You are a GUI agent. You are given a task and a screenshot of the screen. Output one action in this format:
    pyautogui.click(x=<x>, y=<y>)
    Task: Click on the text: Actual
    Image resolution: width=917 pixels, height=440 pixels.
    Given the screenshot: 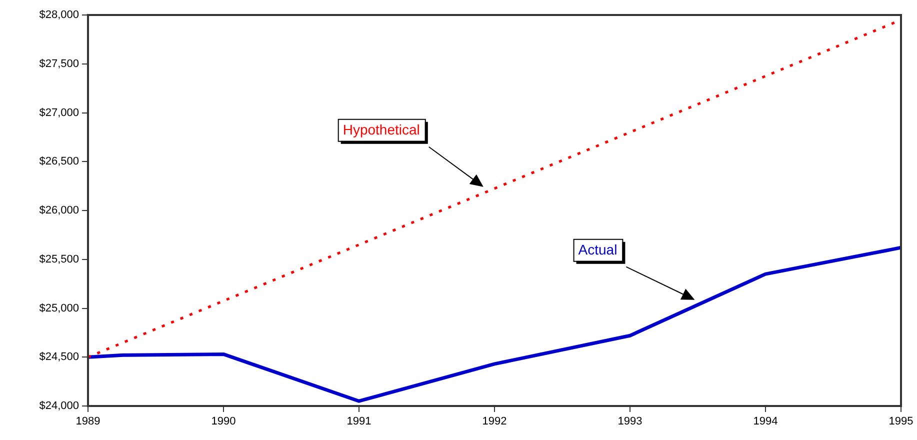 What is the action you would take?
    pyautogui.click(x=598, y=250)
    